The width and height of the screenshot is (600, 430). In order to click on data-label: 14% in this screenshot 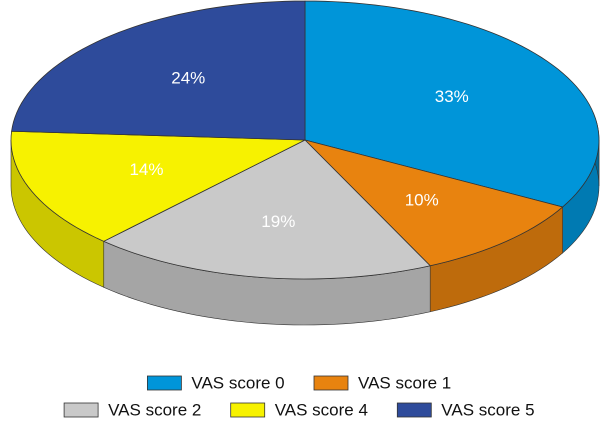, I will do `click(146, 169)`.